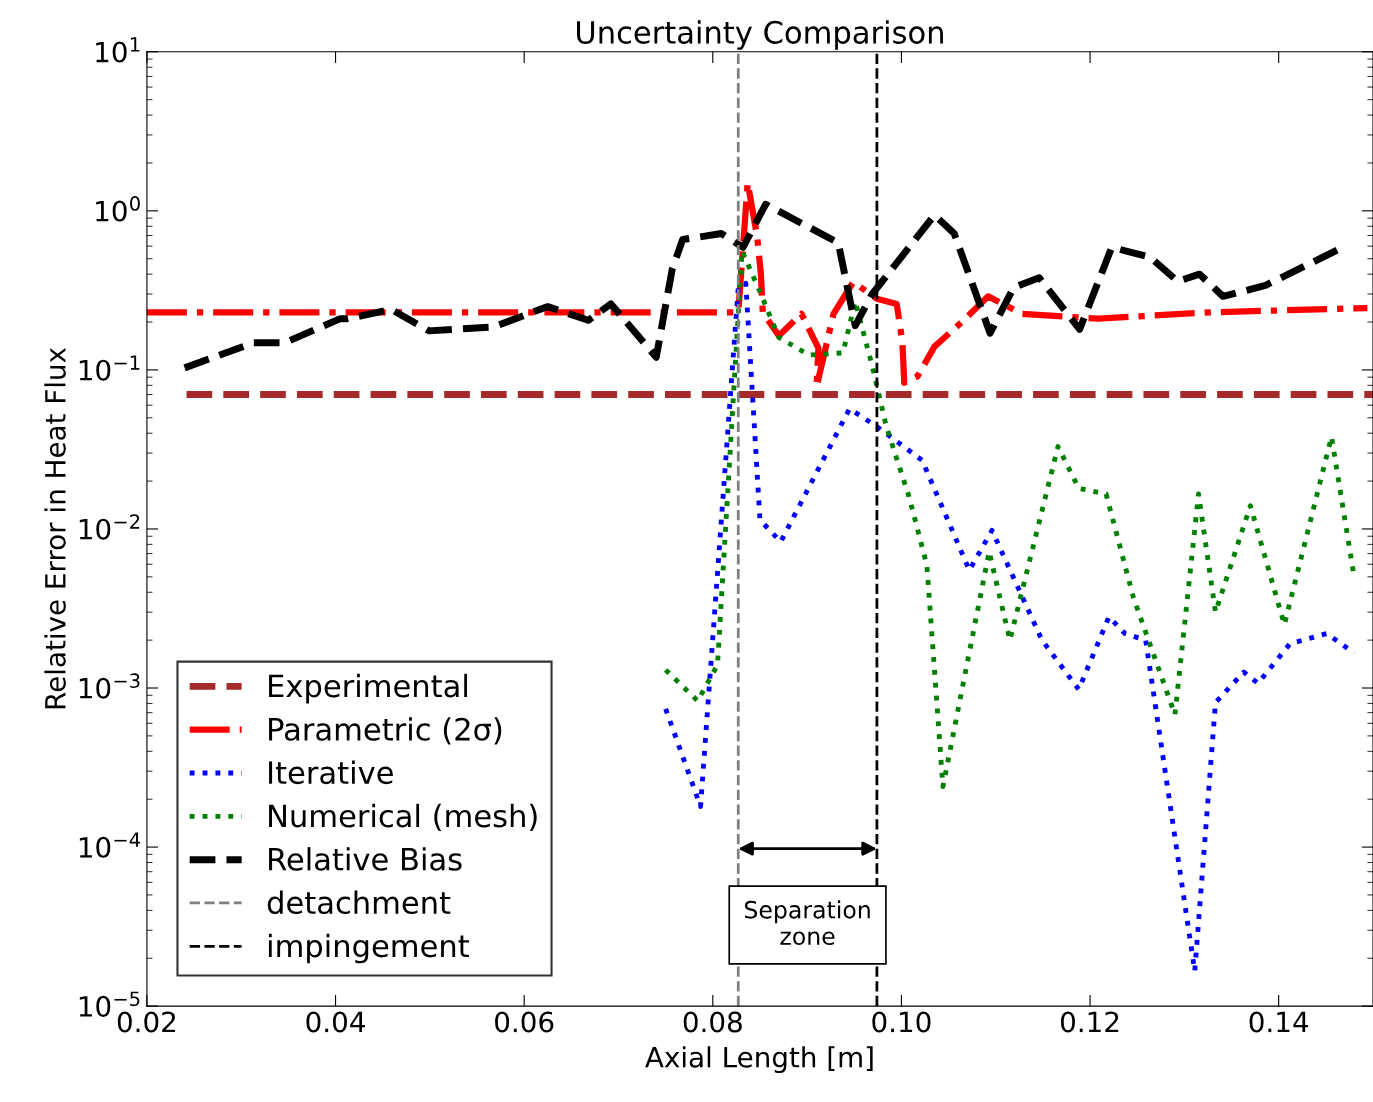 This screenshot has height=1102, width=1373. What do you see at coordinates (365, 859) in the screenshot?
I see `legend-label: Relative Bias` at bounding box center [365, 859].